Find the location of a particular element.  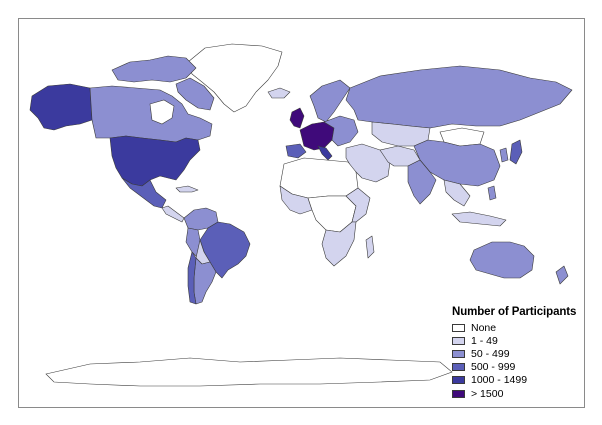

region-west-africa is located at coordinates (296, 200).